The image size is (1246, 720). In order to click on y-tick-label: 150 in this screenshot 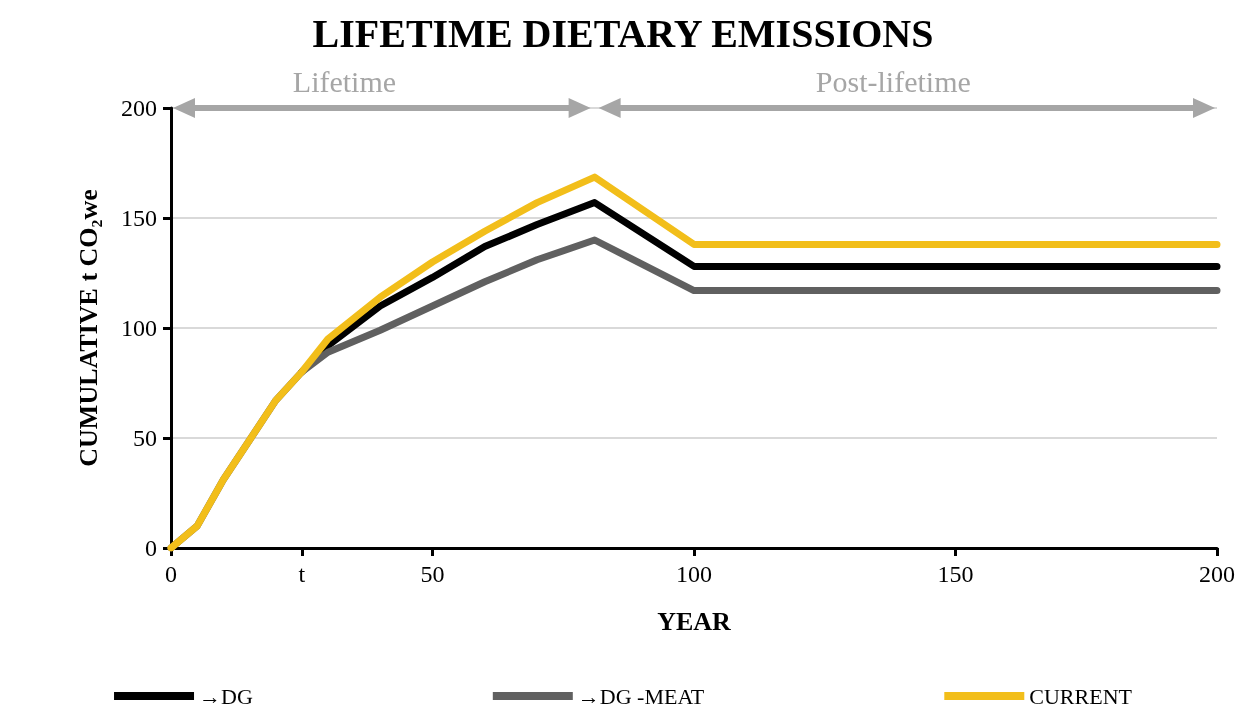, I will do `click(139, 218)`.